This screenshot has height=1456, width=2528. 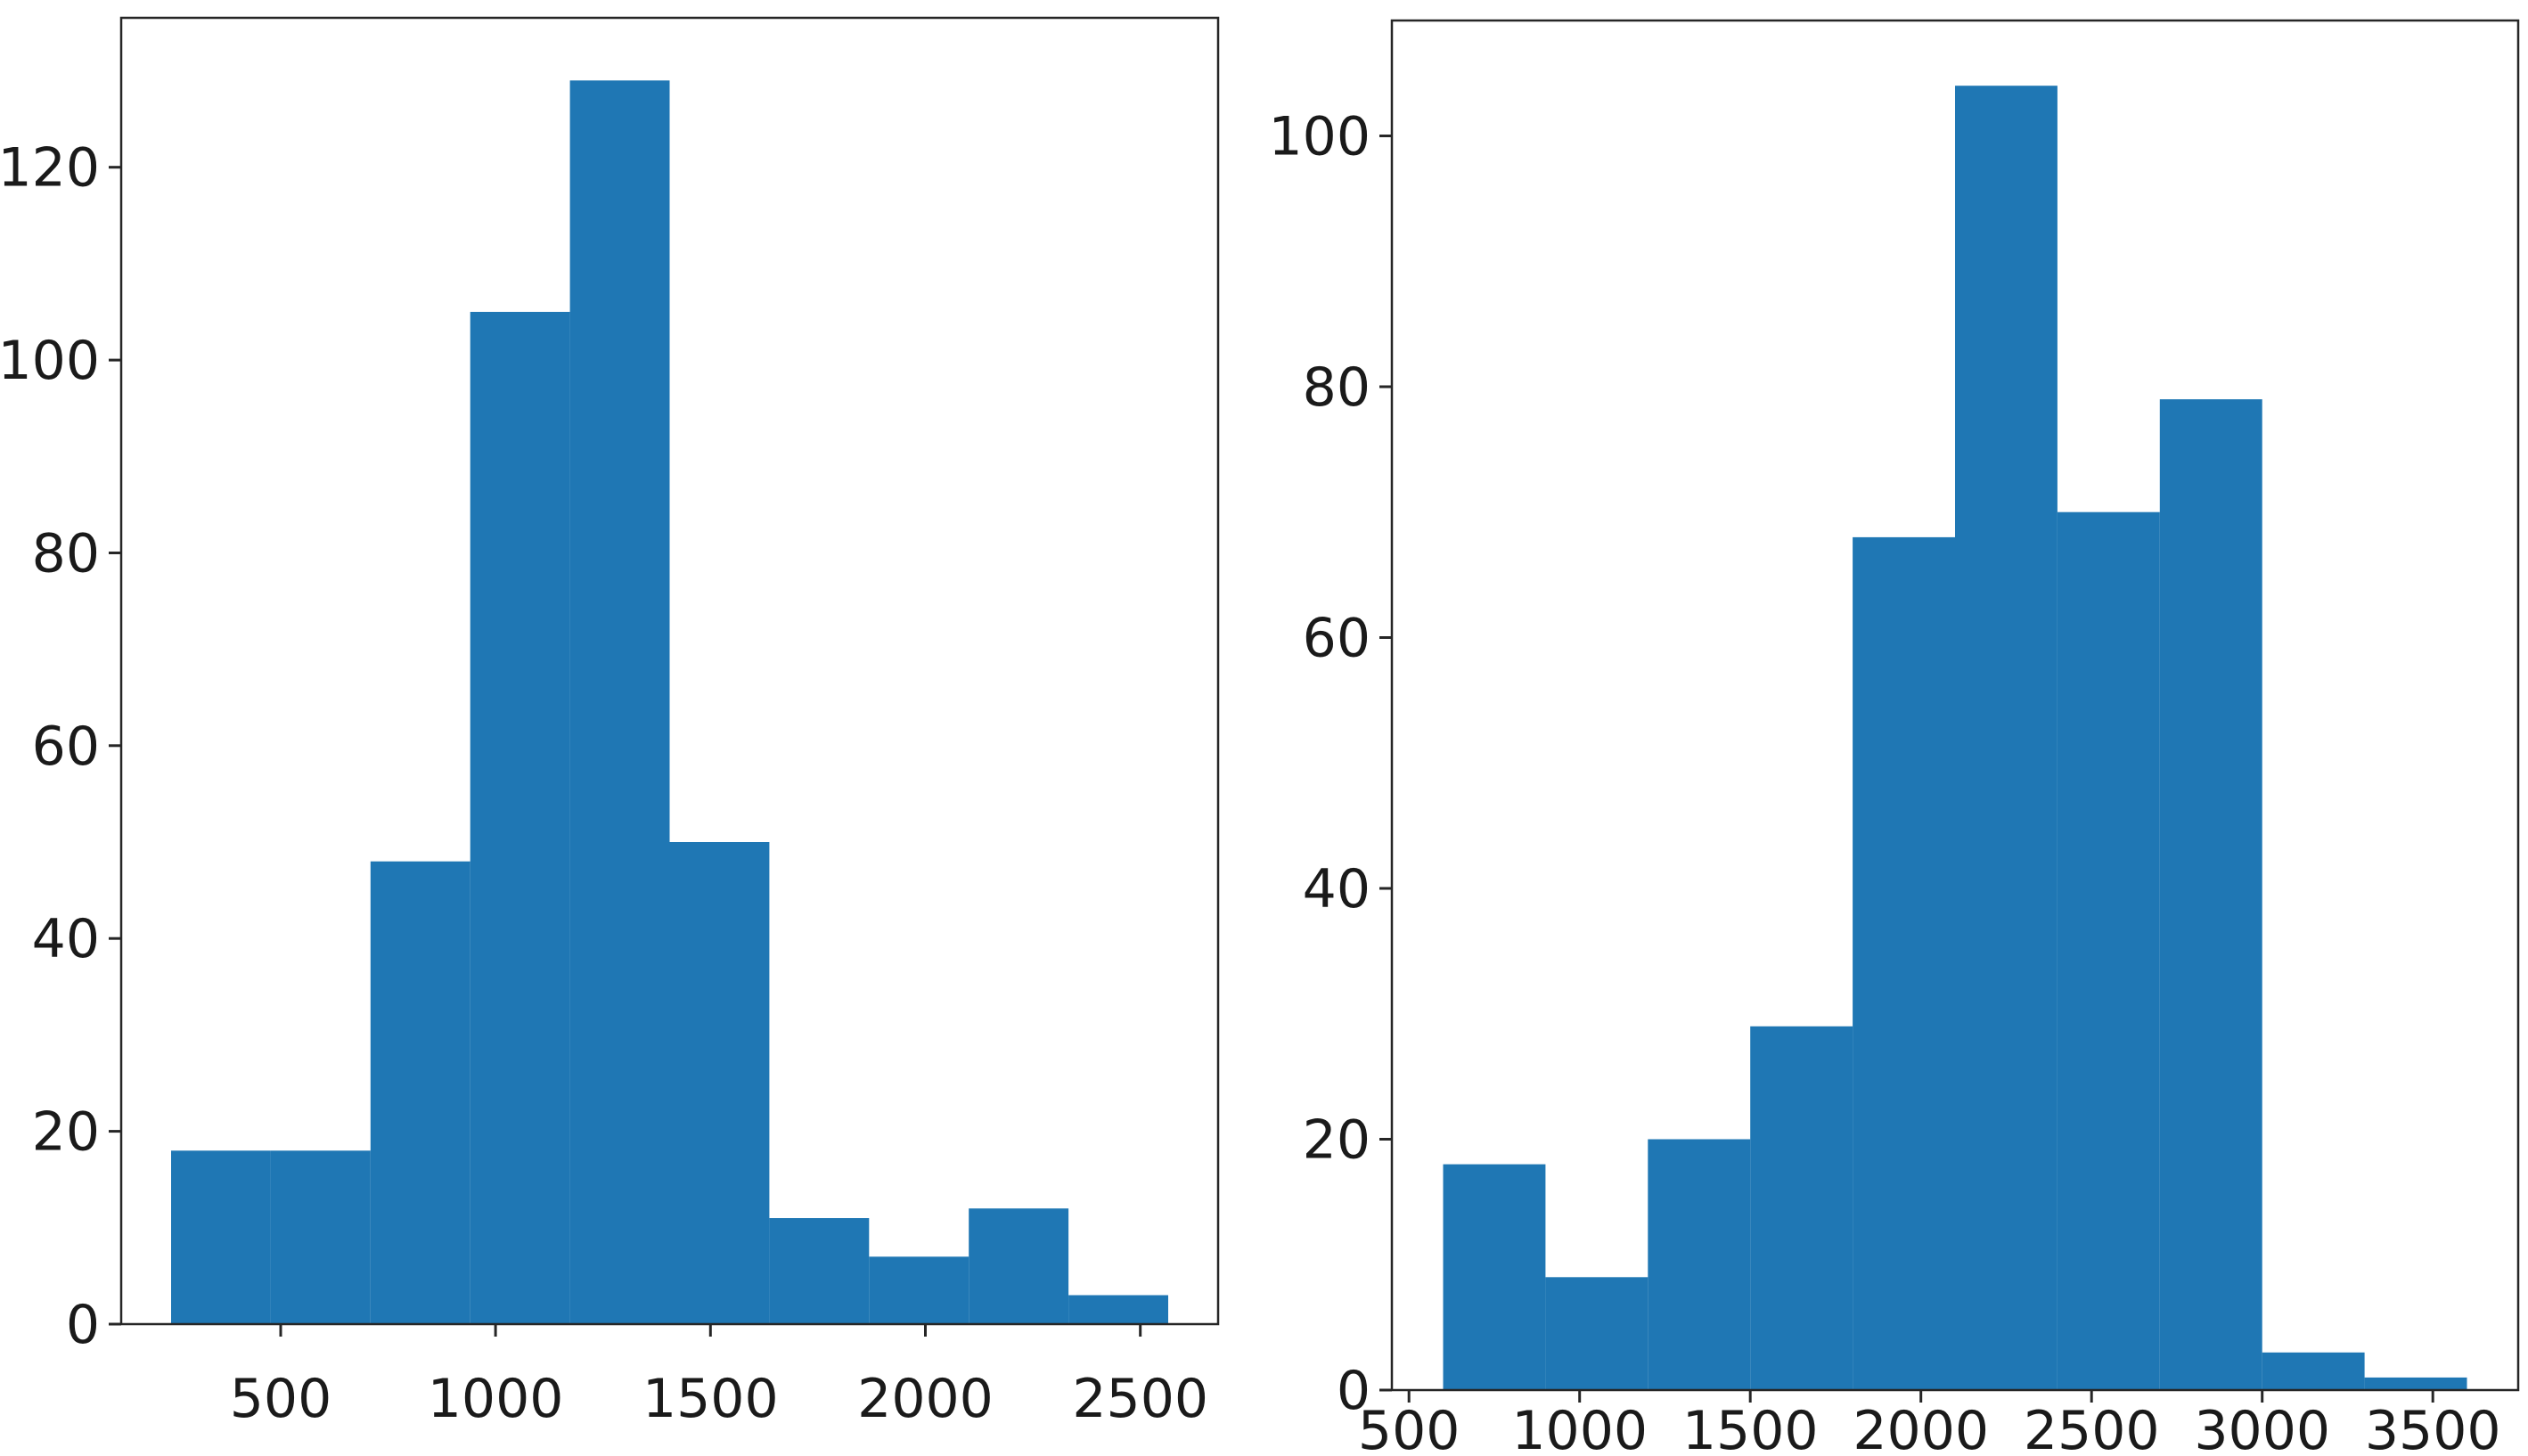 I want to click on x-tick-label: 3500, so click(x=2433, y=1426).